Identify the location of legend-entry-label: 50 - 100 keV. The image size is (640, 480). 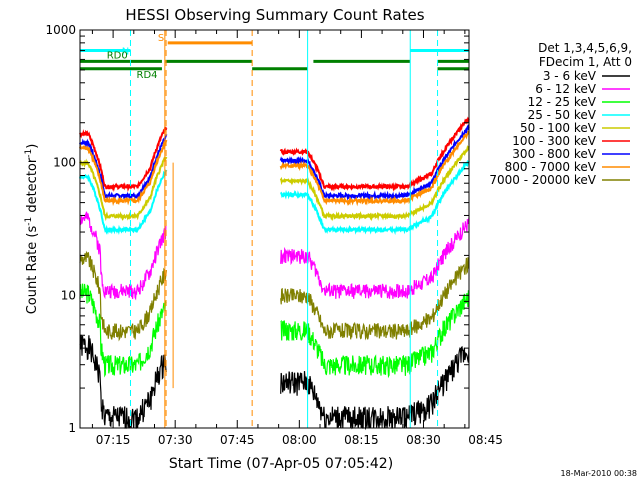
(558, 128).